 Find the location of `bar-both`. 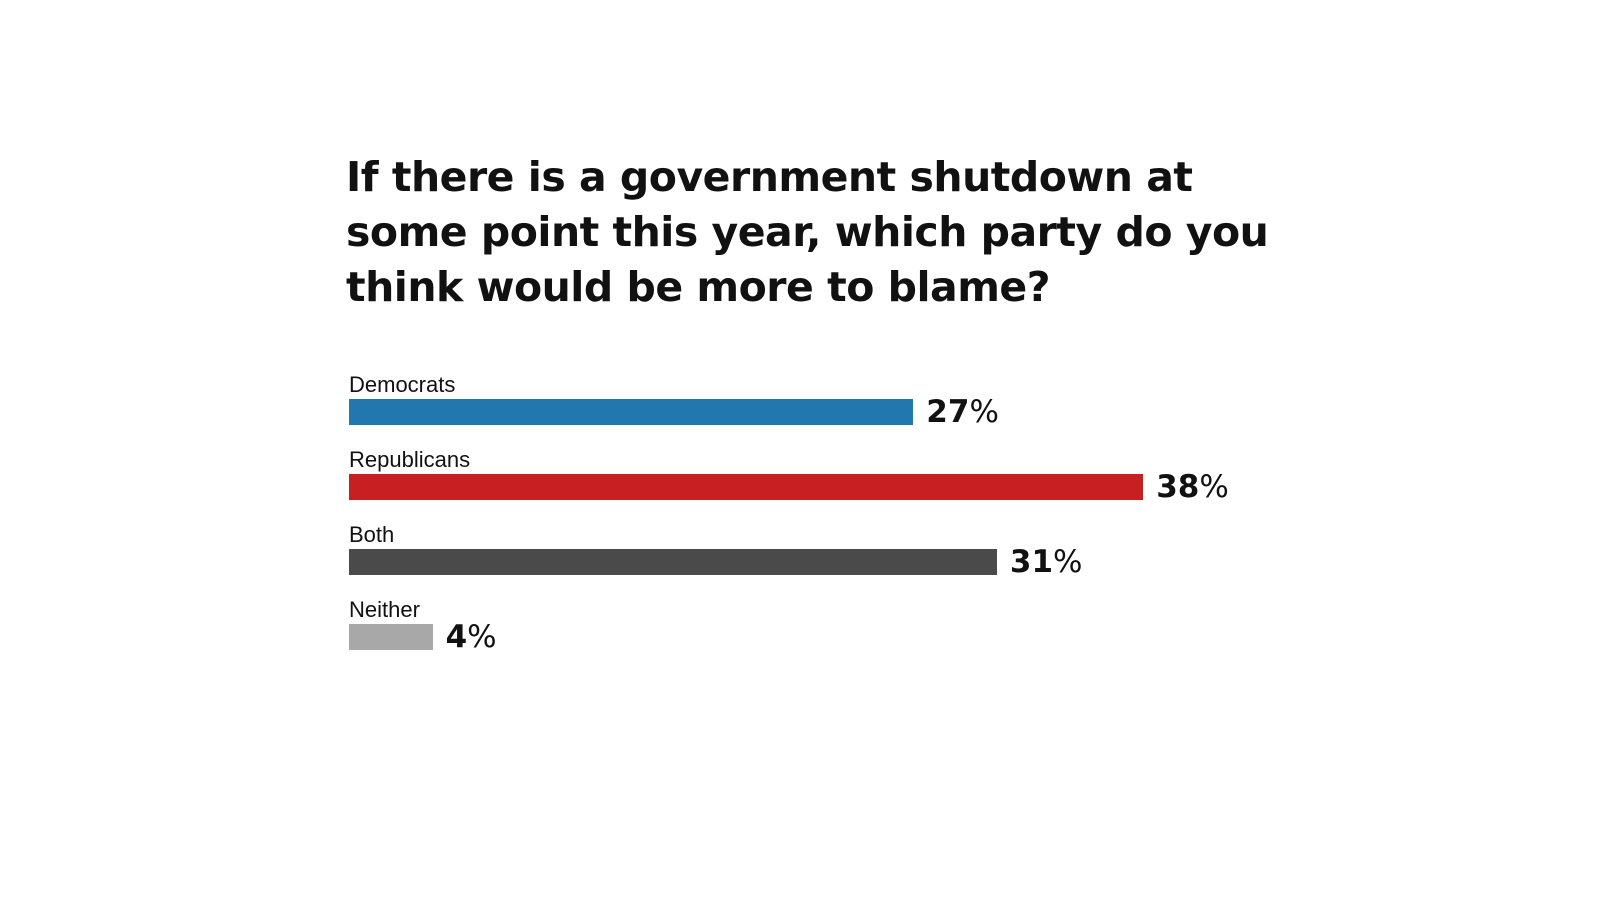

bar-both is located at coordinates (673, 562).